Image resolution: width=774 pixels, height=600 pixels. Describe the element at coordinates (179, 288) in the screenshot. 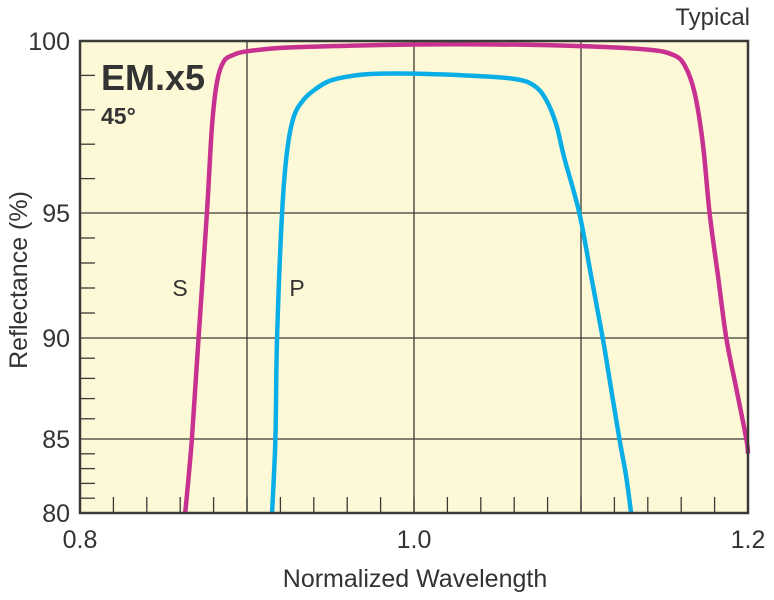

I see `series-label-s: S` at that location.